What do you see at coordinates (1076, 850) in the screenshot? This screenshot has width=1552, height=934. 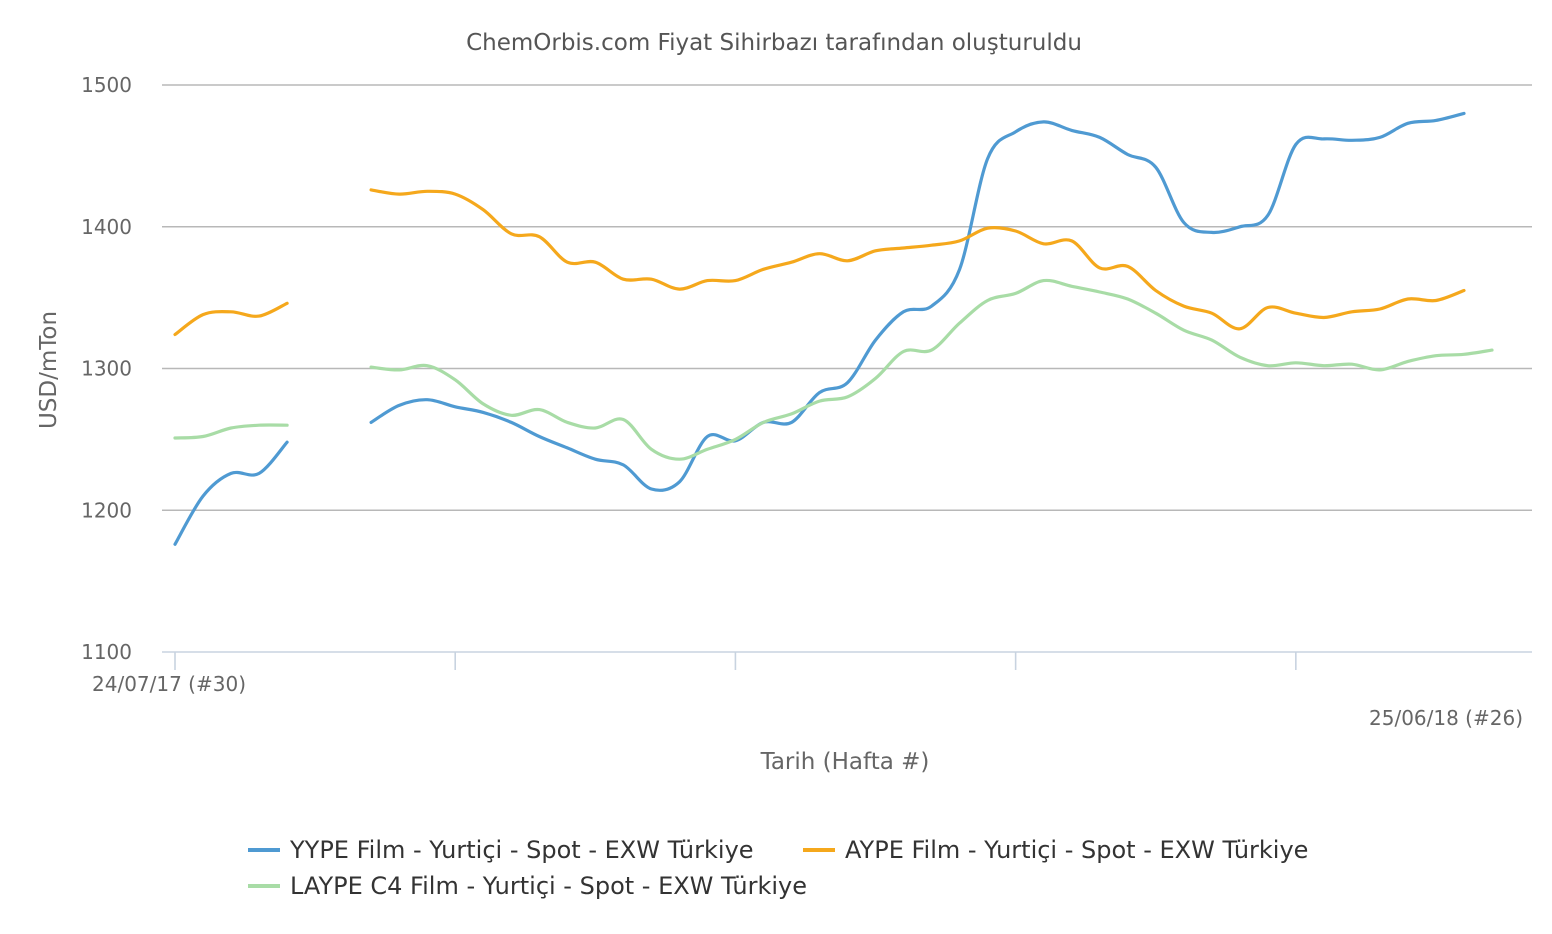 I see `legend-label: AYPE Film - Yurtiçi - Spot - EXW Türkiye` at bounding box center [1076, 850].